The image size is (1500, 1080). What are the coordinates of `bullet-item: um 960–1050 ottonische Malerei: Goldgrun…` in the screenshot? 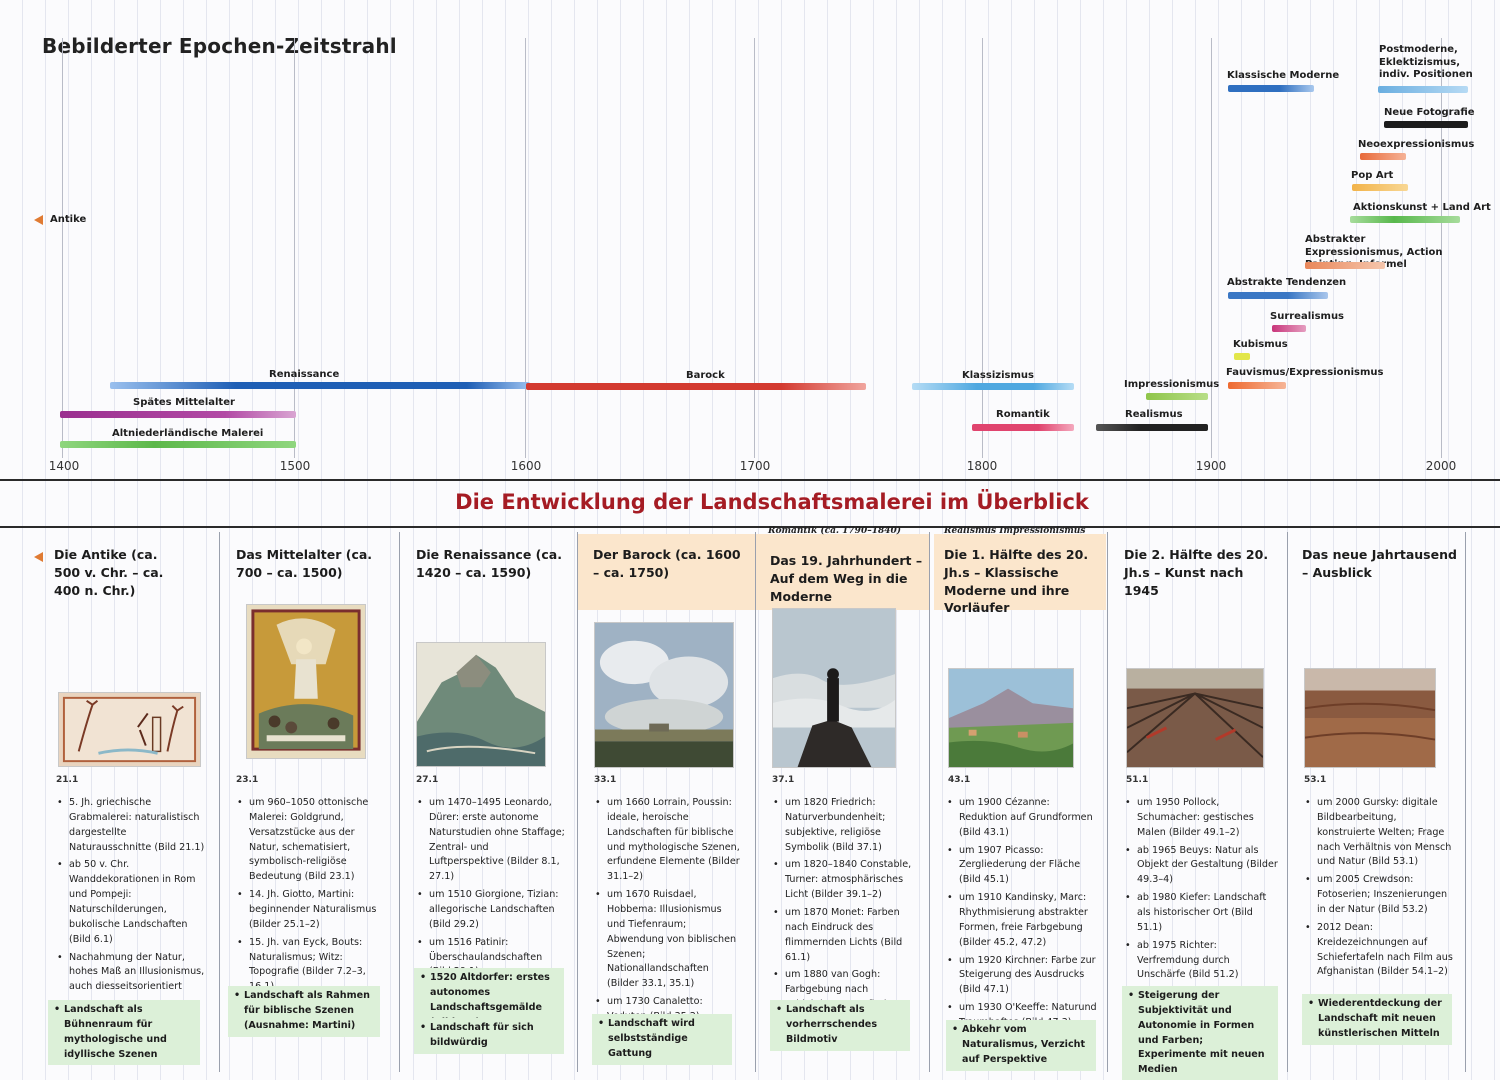 It's located at (310, 840).